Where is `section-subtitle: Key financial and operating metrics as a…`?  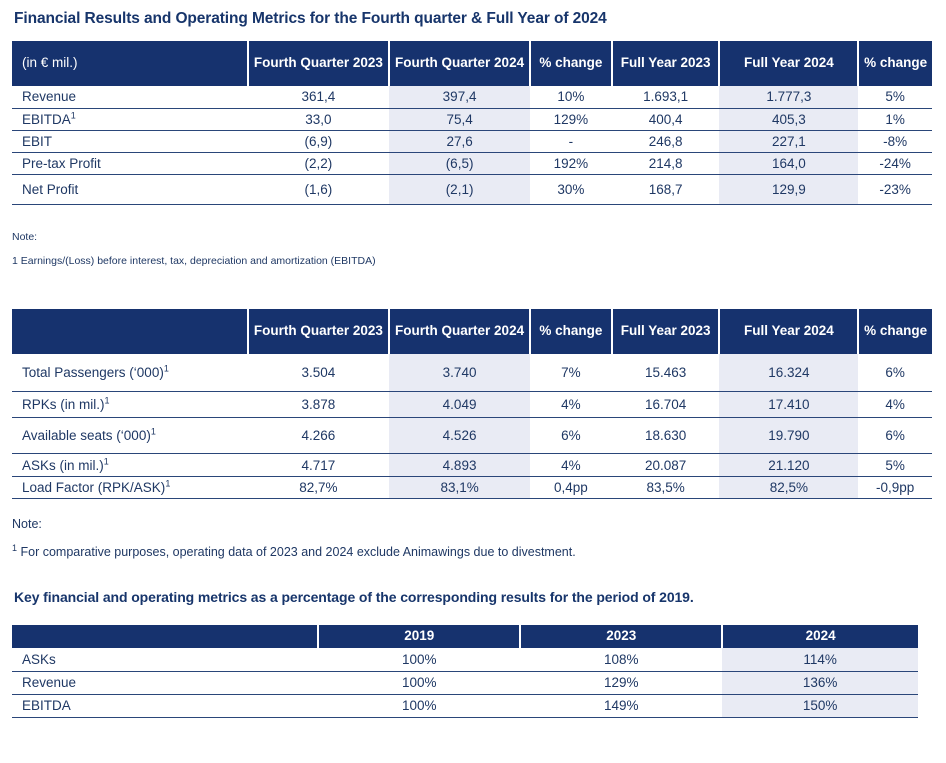 section-subtitle: Key financial and operating metrics as a… is located at coordinates (354, 597).